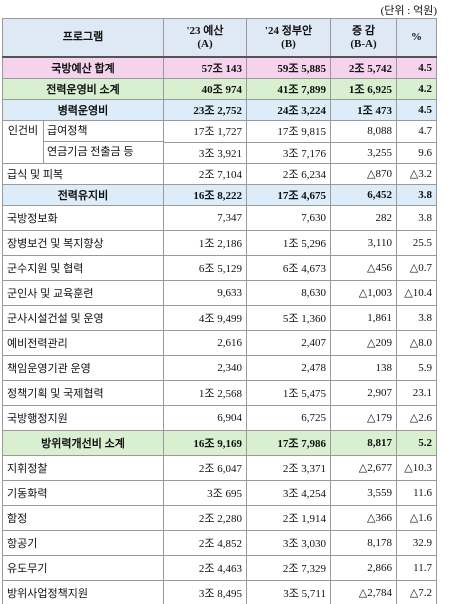 Image resolution: width=459 pixels, height=604 pixels. I want to click on cell-b: 6조 4,673, so click(288, 267).